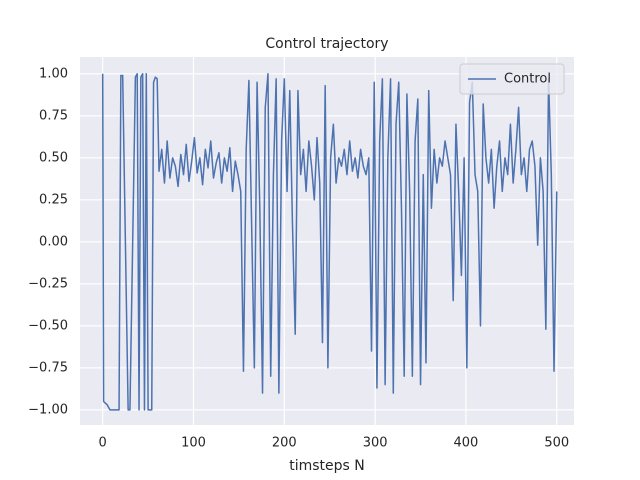 The width and height of the screenshot is (640, 480). I want to click on x-axis-label: timsteps N, so click(327, 466).